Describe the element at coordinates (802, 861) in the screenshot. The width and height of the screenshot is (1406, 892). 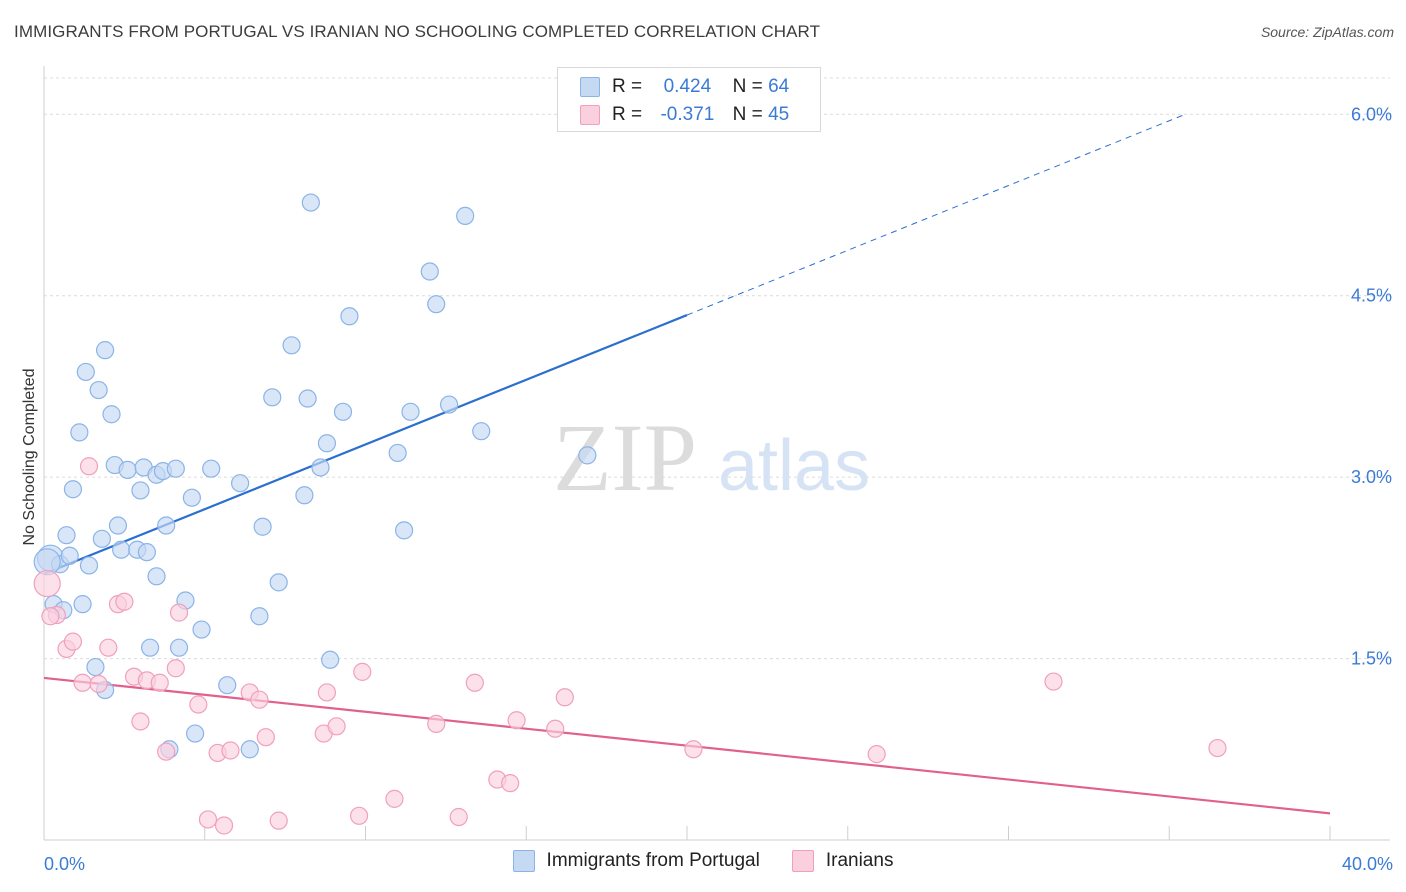
I see `iranians-legend-swatch` at that location.